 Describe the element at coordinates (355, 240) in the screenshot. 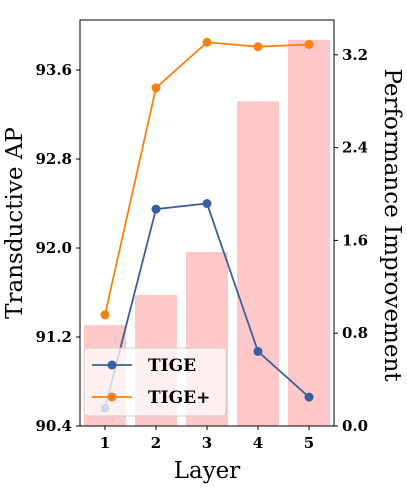

I see `y2-tick-label: 1.6` at that location.